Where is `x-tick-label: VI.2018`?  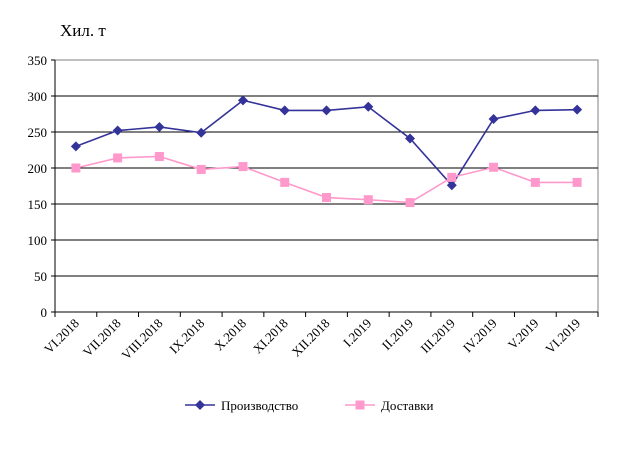
x-tick-label: VI.2018 is located at coordinates (61, 336).